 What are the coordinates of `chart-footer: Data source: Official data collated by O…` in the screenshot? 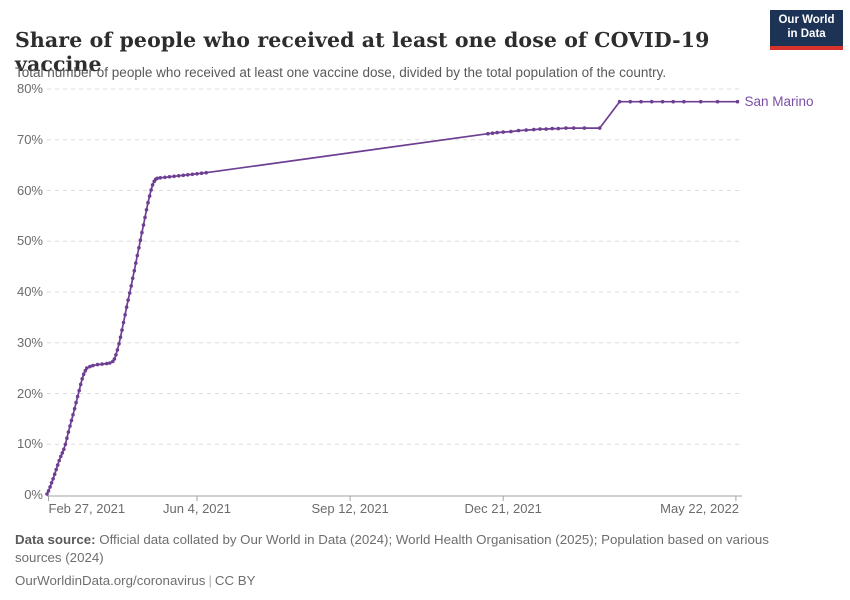 It's located at (415, 560).